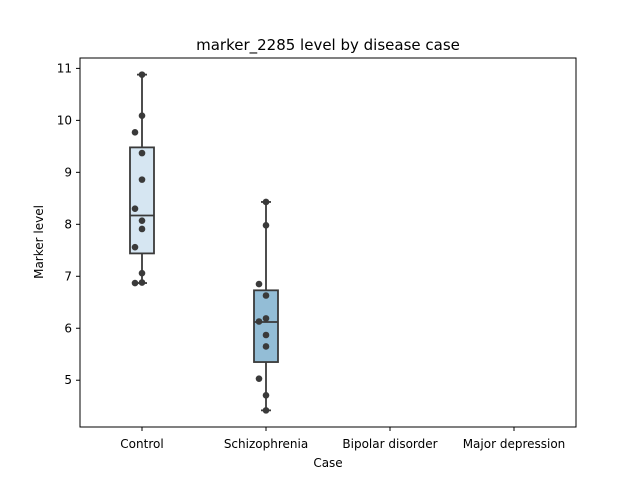 The width and height of the screenshot is (640, 480). Describe the element at coordinates (64, 68) in the screenshot. I see `y-tick-label: 11` at that location.